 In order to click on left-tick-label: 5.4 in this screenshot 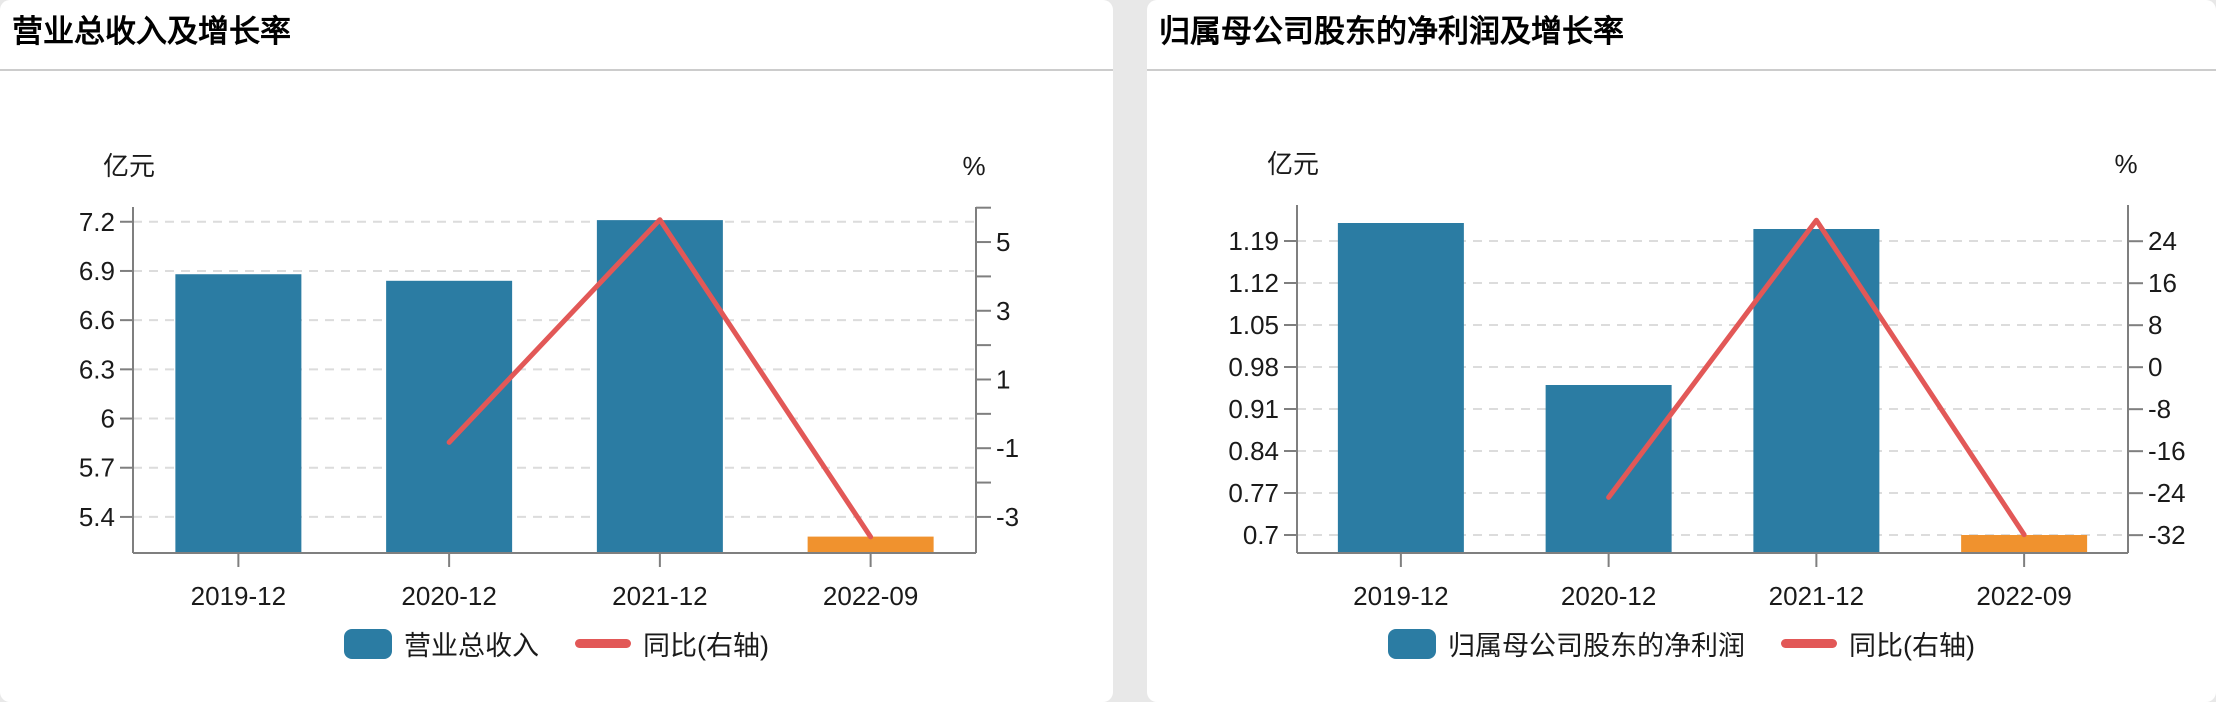, I will do `click(97, 517)`.